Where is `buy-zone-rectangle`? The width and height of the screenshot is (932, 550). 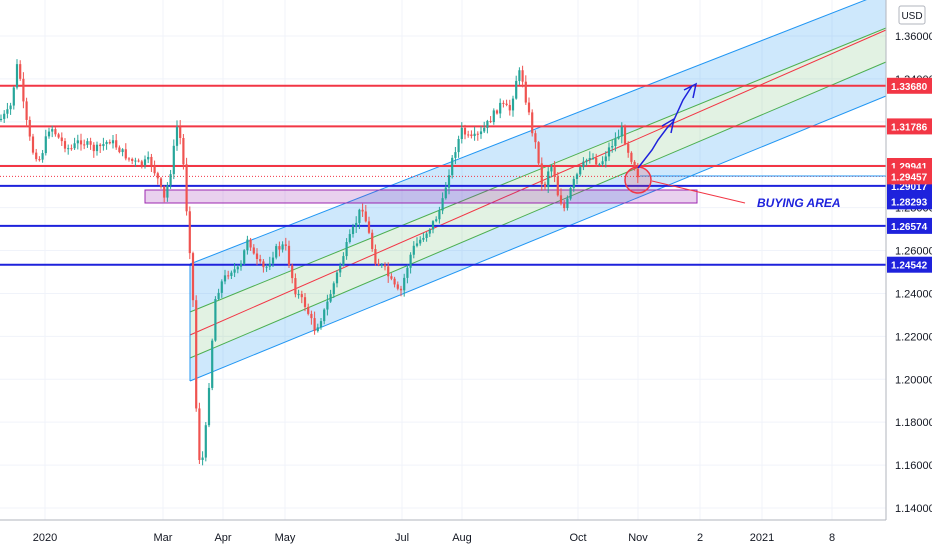
buy-zone-rectangle is located at coordinates (421, 196).